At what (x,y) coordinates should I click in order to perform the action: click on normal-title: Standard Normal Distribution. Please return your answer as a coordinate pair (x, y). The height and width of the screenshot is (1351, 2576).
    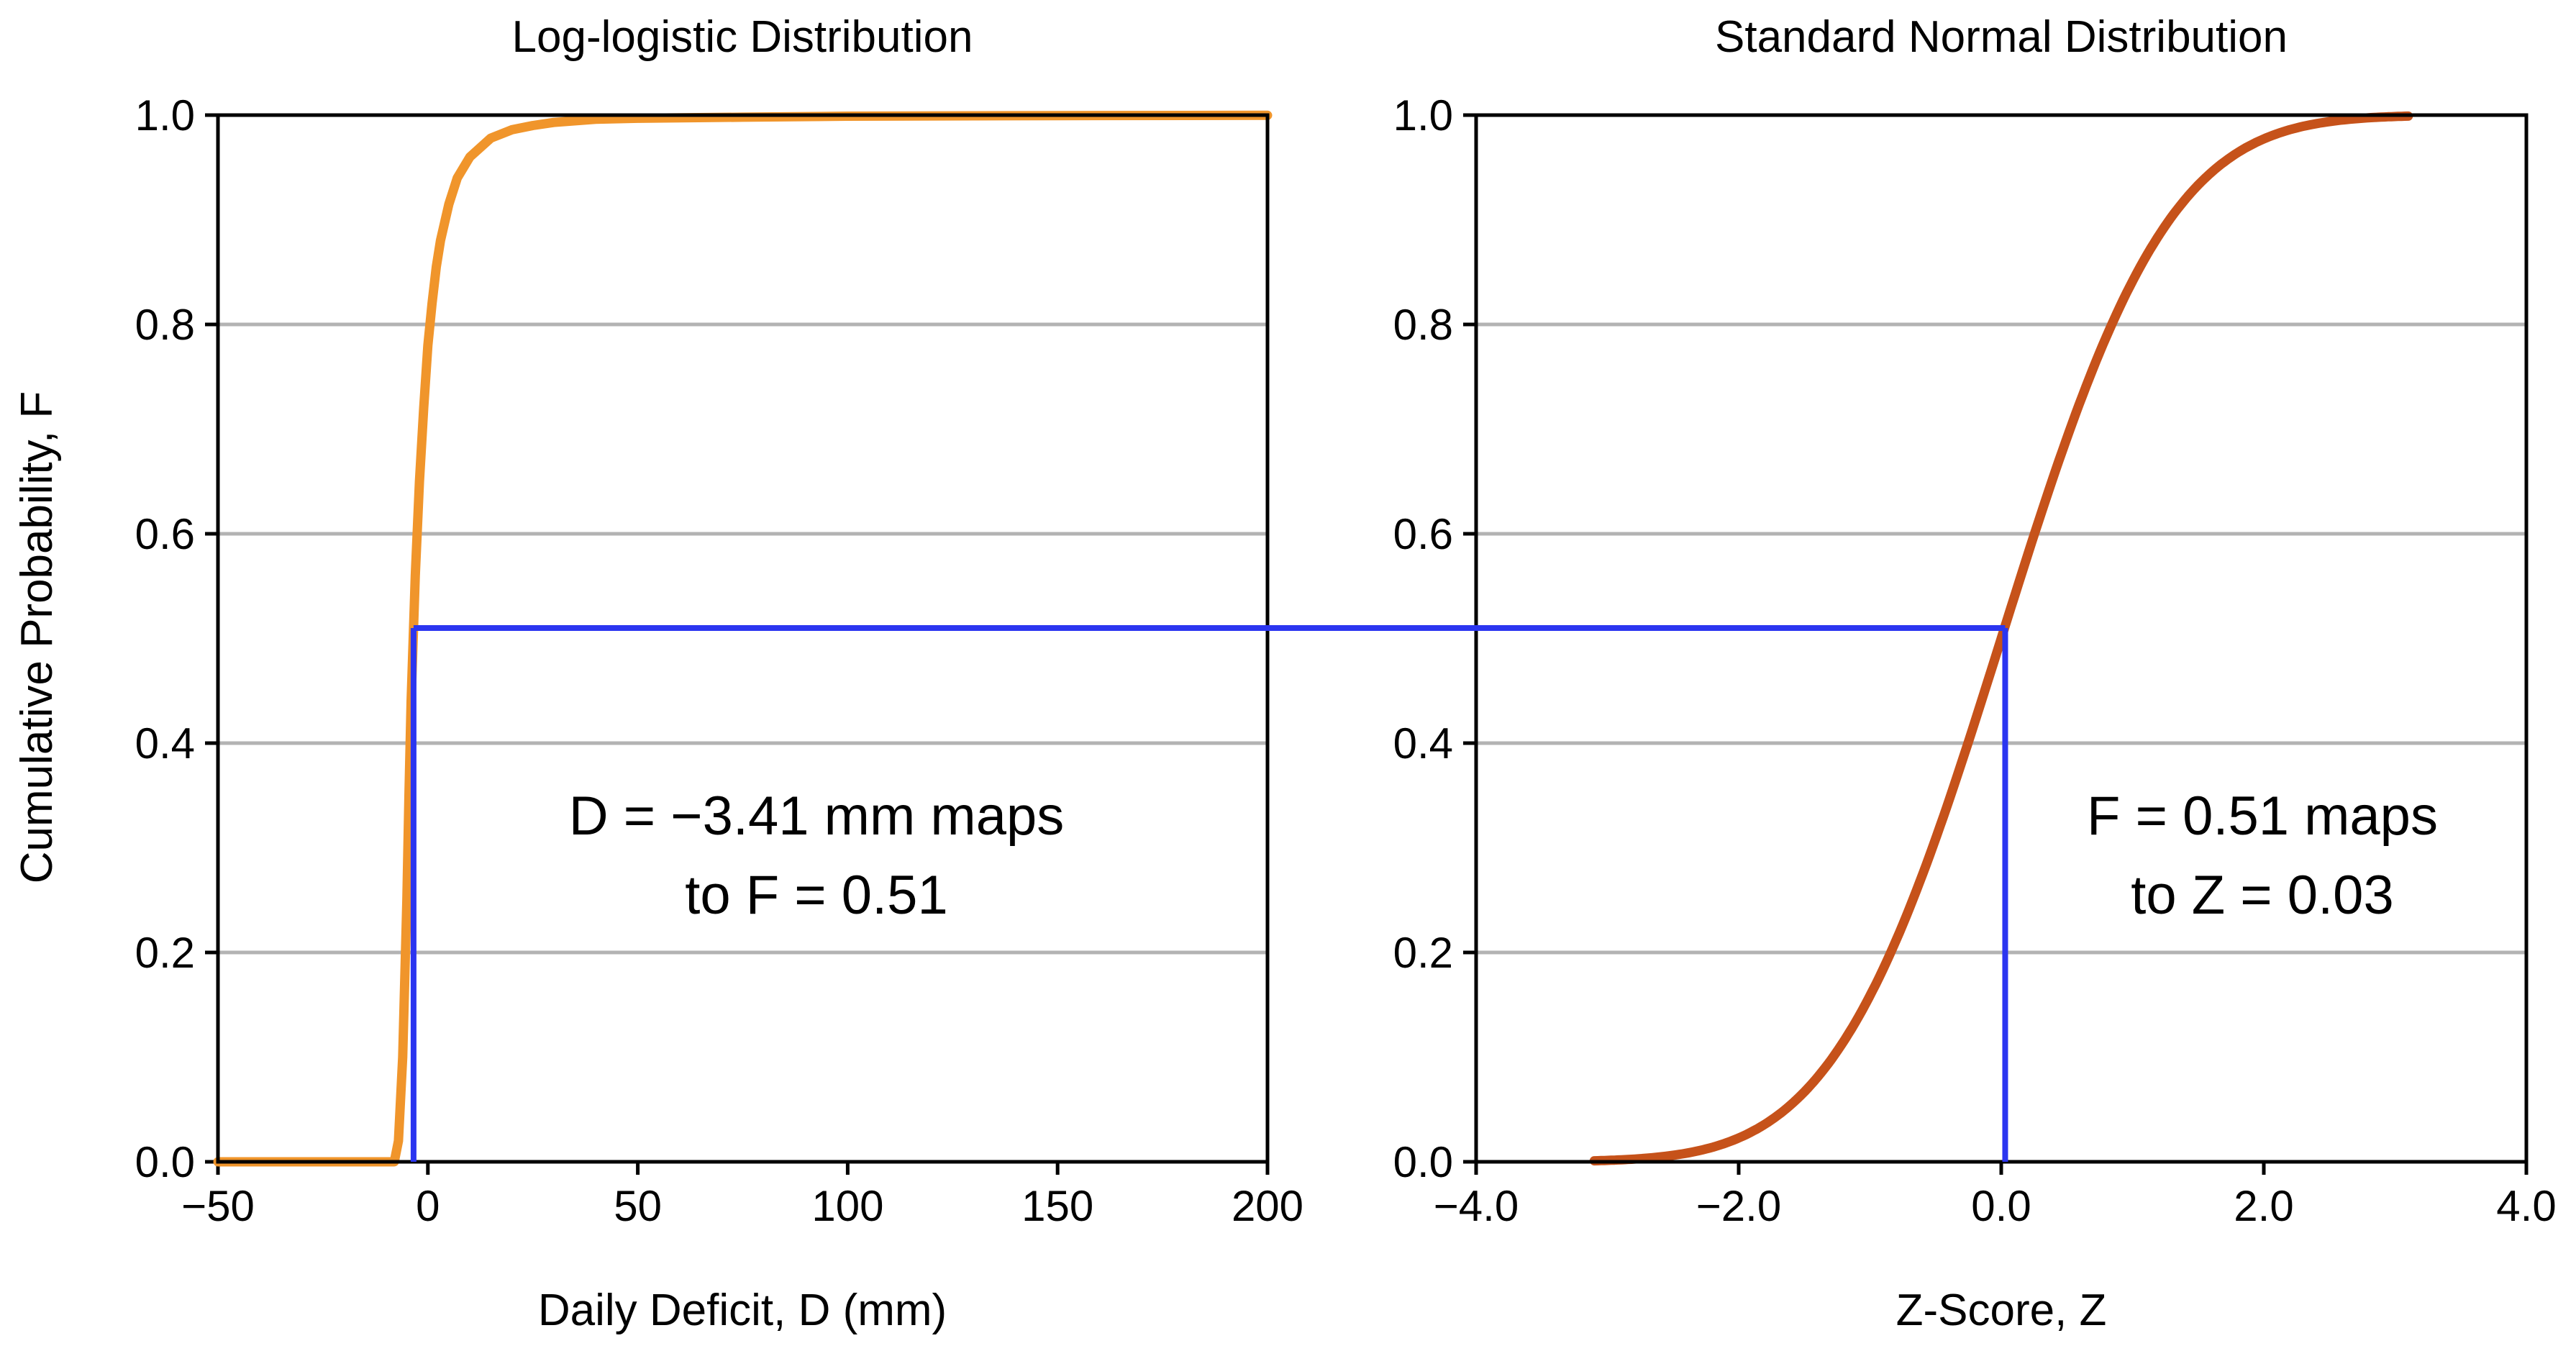
    Looking at the image, I should click on (2002, 37).